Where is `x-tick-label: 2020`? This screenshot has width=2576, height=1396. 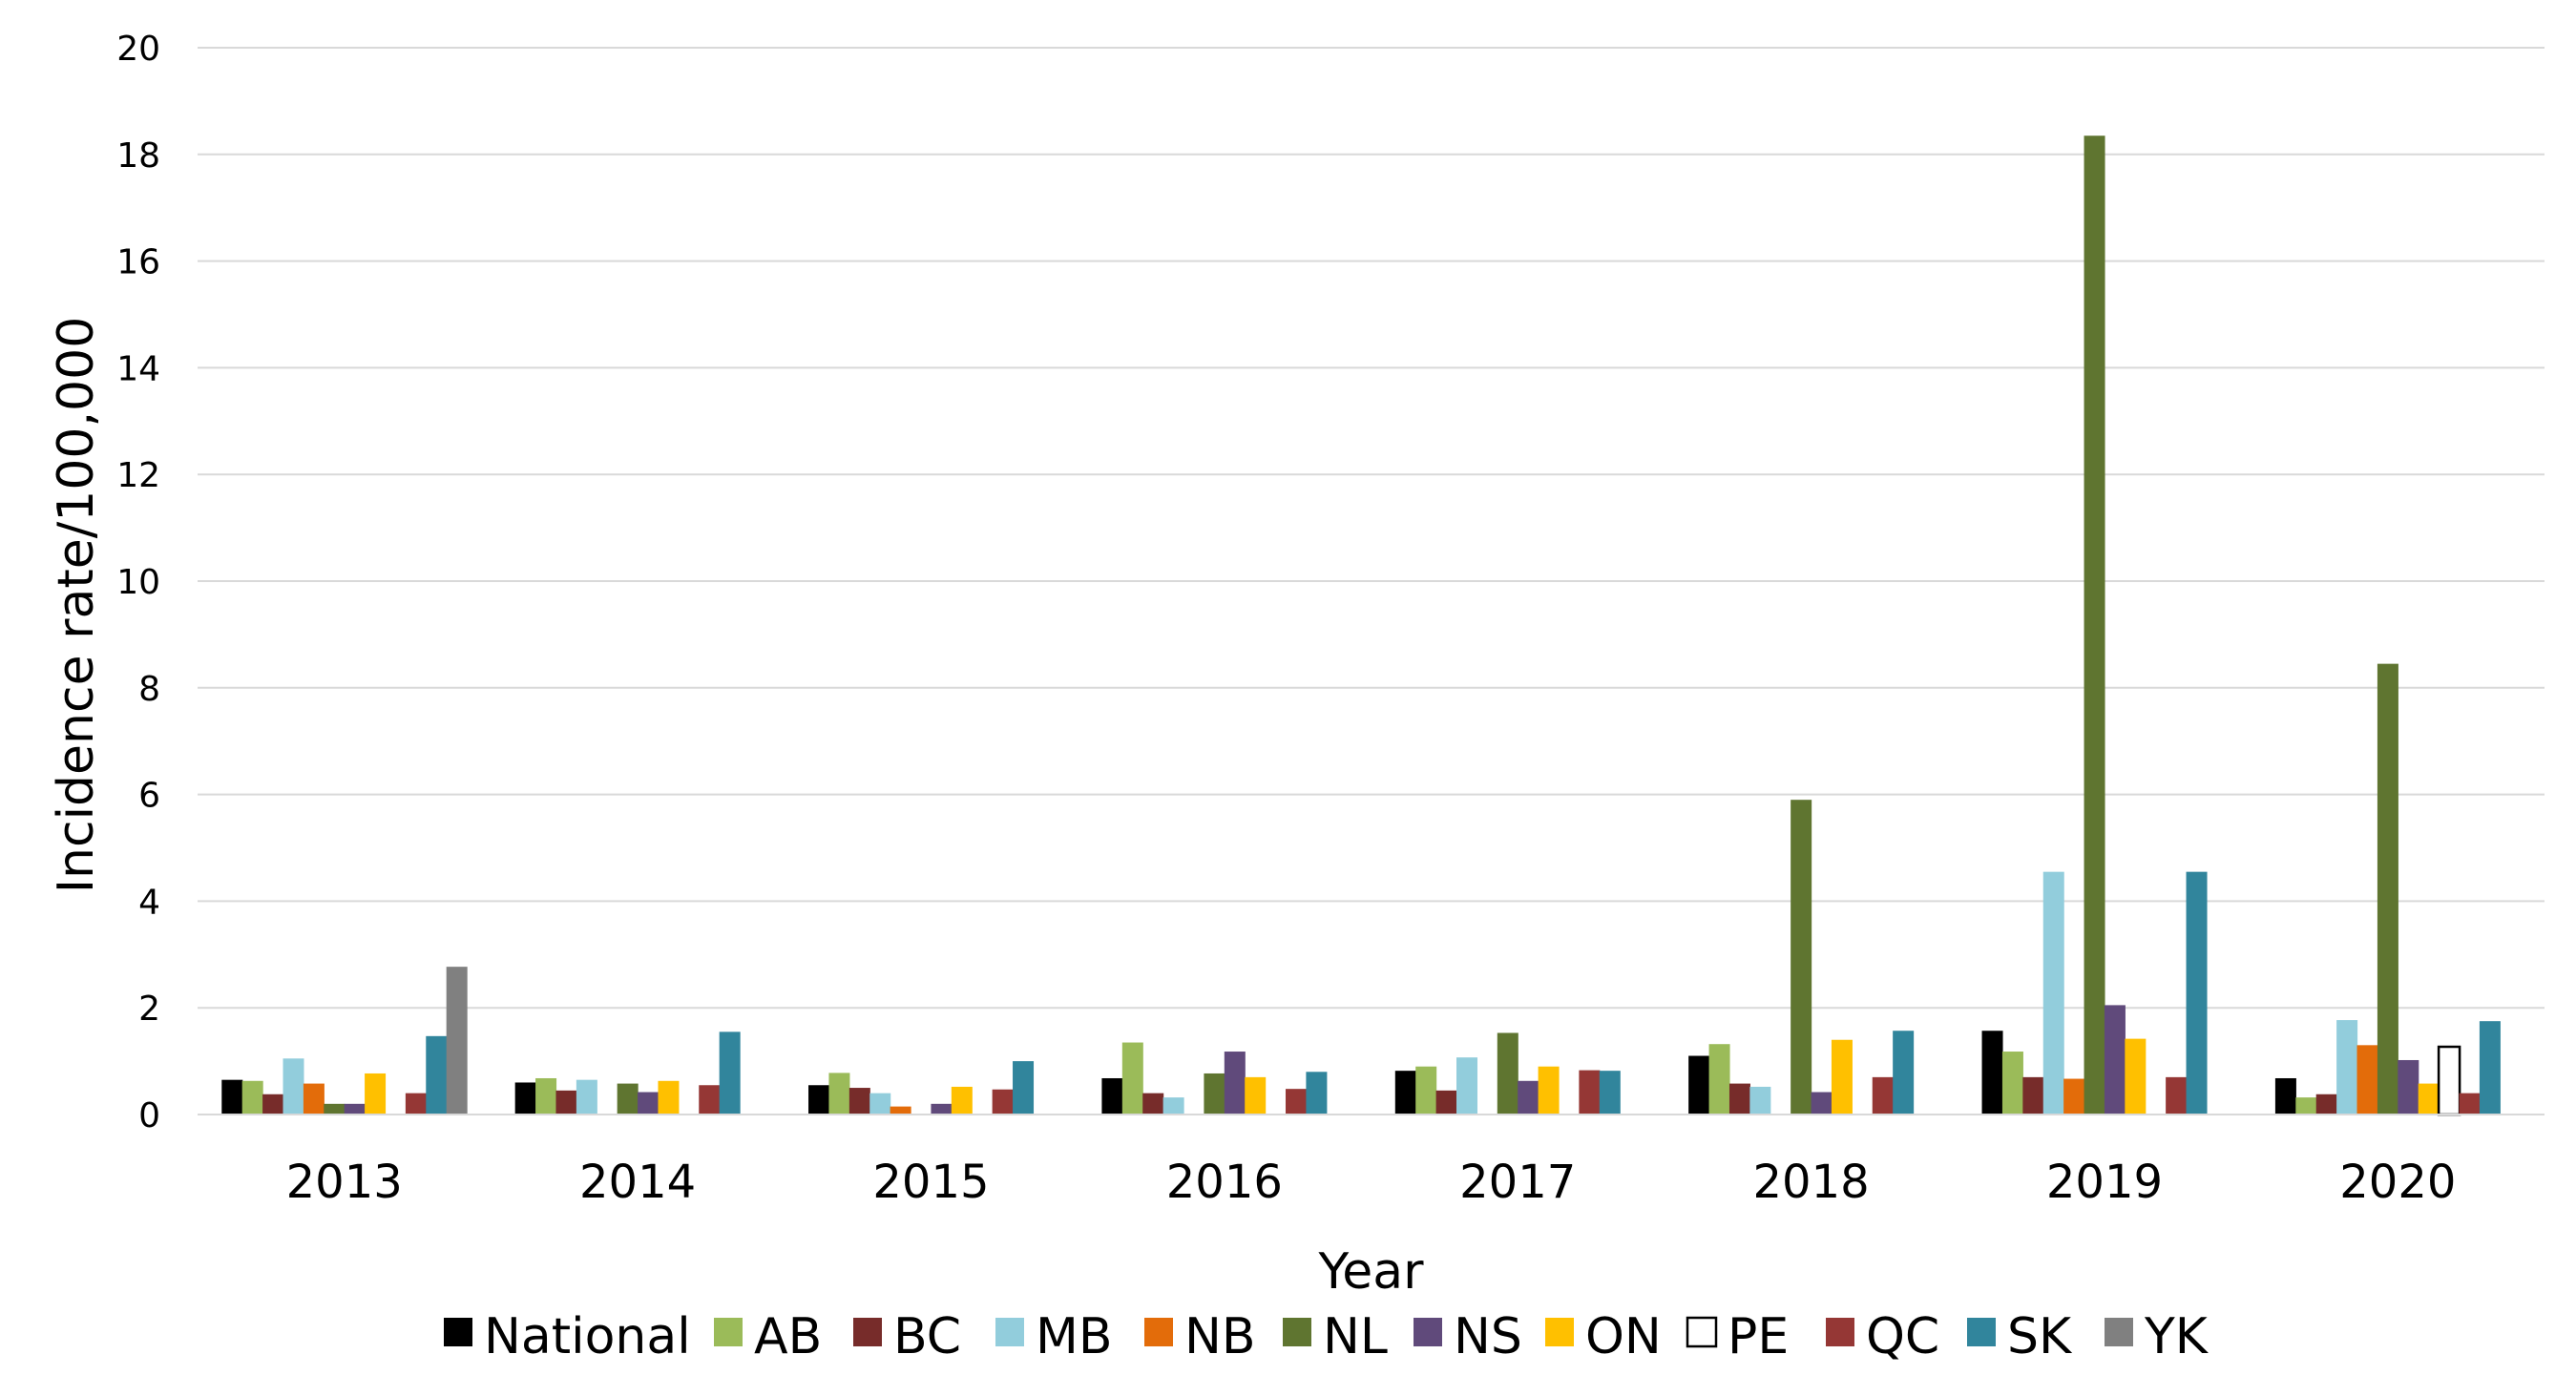
x-tick-label: 2020 is located at coordinates (2397, 1182).